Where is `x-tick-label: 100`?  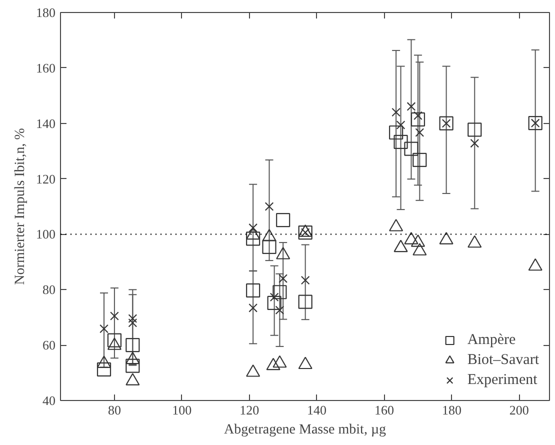 x-tick-label: 100 is located at coordinates (182, 410).